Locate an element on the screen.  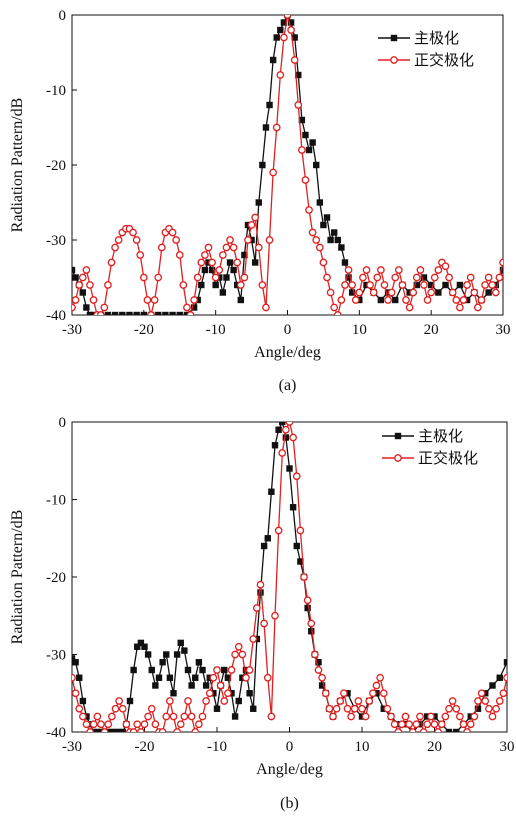
legend-marker-main-polarization is located at coordinates (394, 38).